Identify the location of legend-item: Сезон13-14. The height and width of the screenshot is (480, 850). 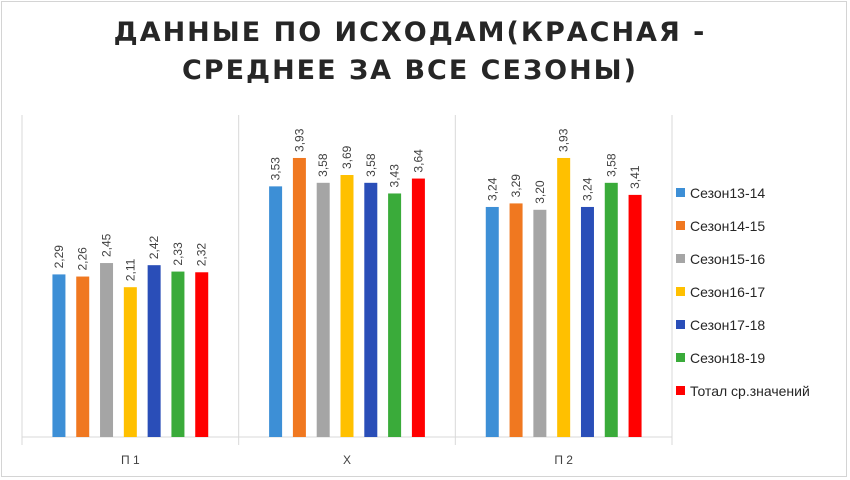
(761, 192).